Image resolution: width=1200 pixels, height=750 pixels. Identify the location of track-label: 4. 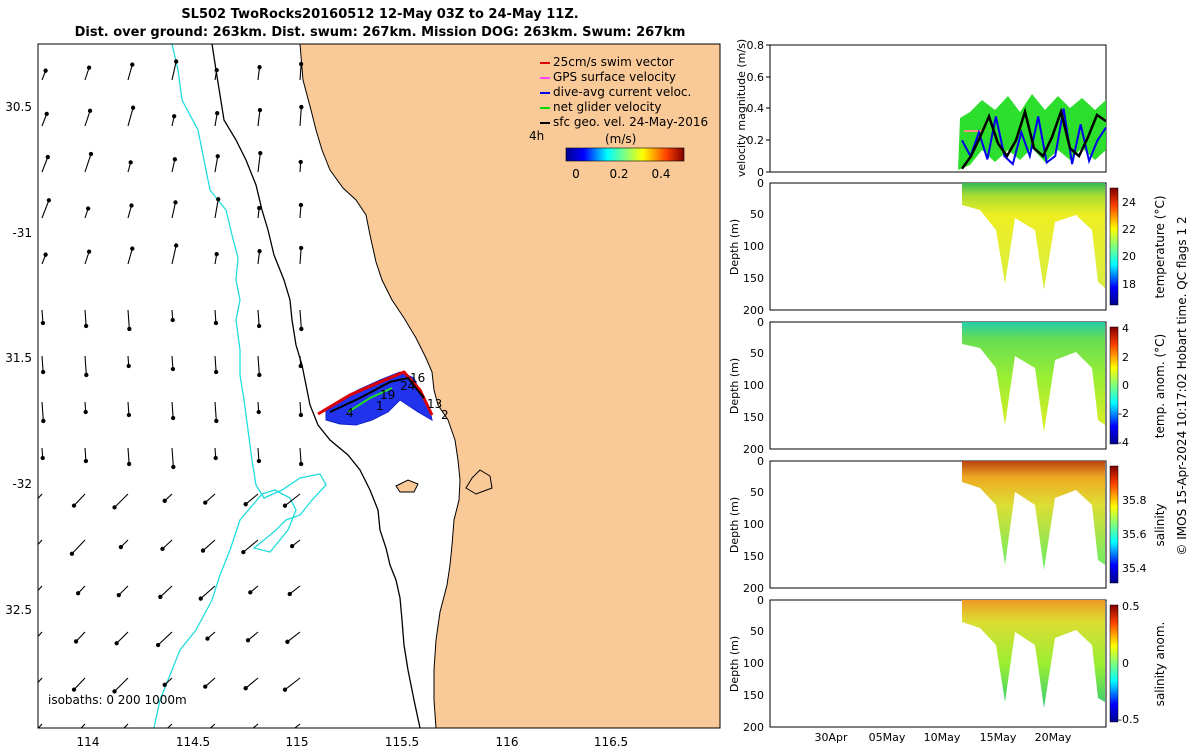
(350, 413).